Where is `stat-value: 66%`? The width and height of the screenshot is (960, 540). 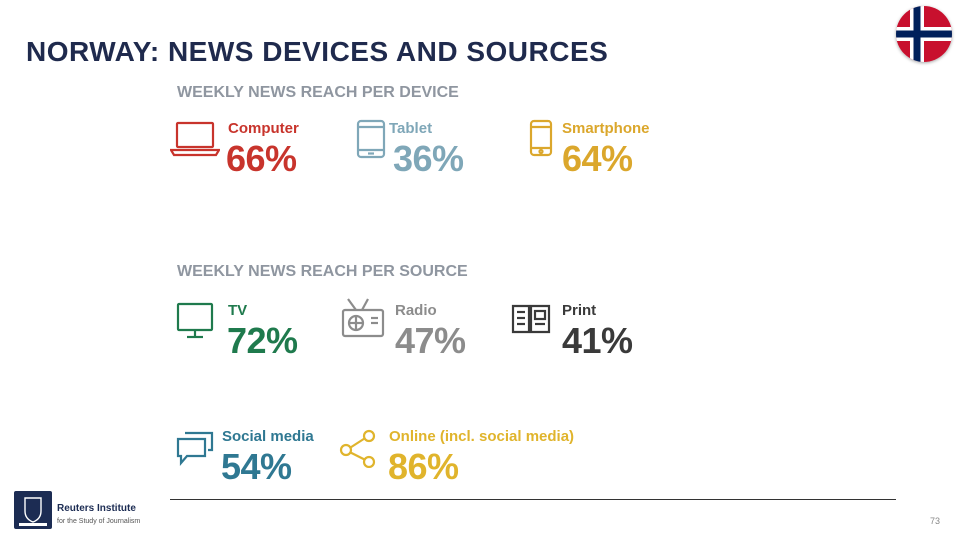
stat-value: 66% is located at coordinates (261, 158).